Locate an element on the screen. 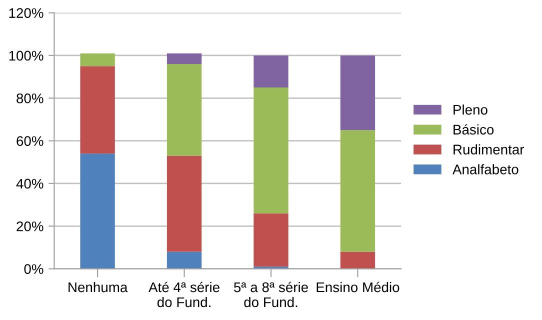 The height and width of the screenshot is (320, 542). legend-label: Pleno is located at coordinates (471, 109).